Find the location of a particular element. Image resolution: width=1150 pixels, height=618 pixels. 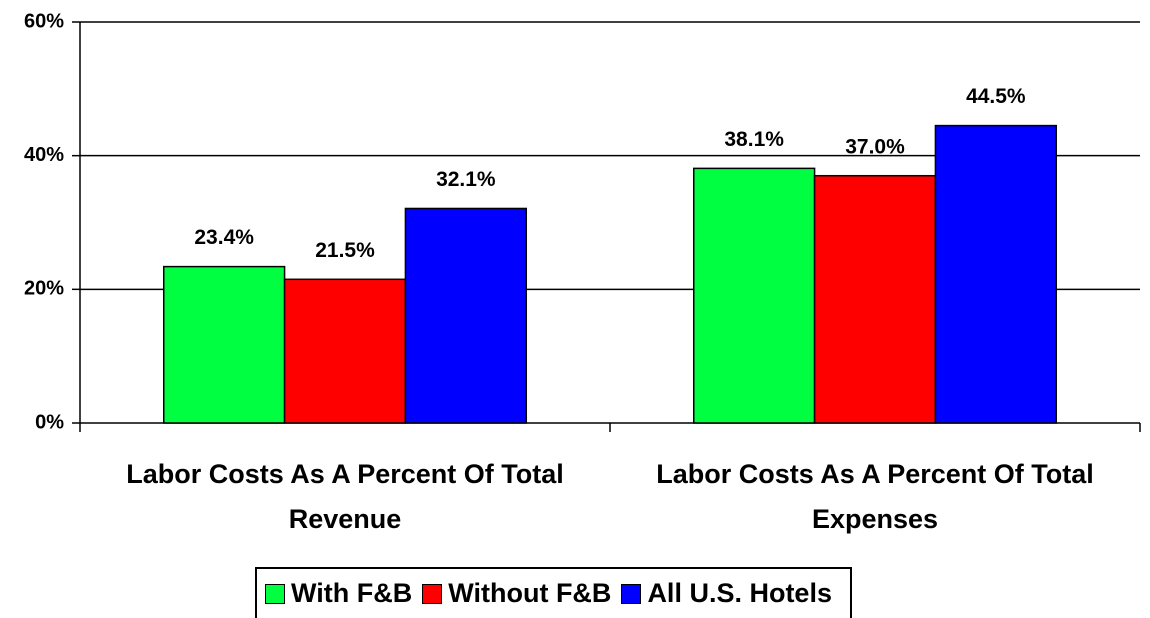

legend-item: All U.S. Hotels is located at coordinates (726, 593).